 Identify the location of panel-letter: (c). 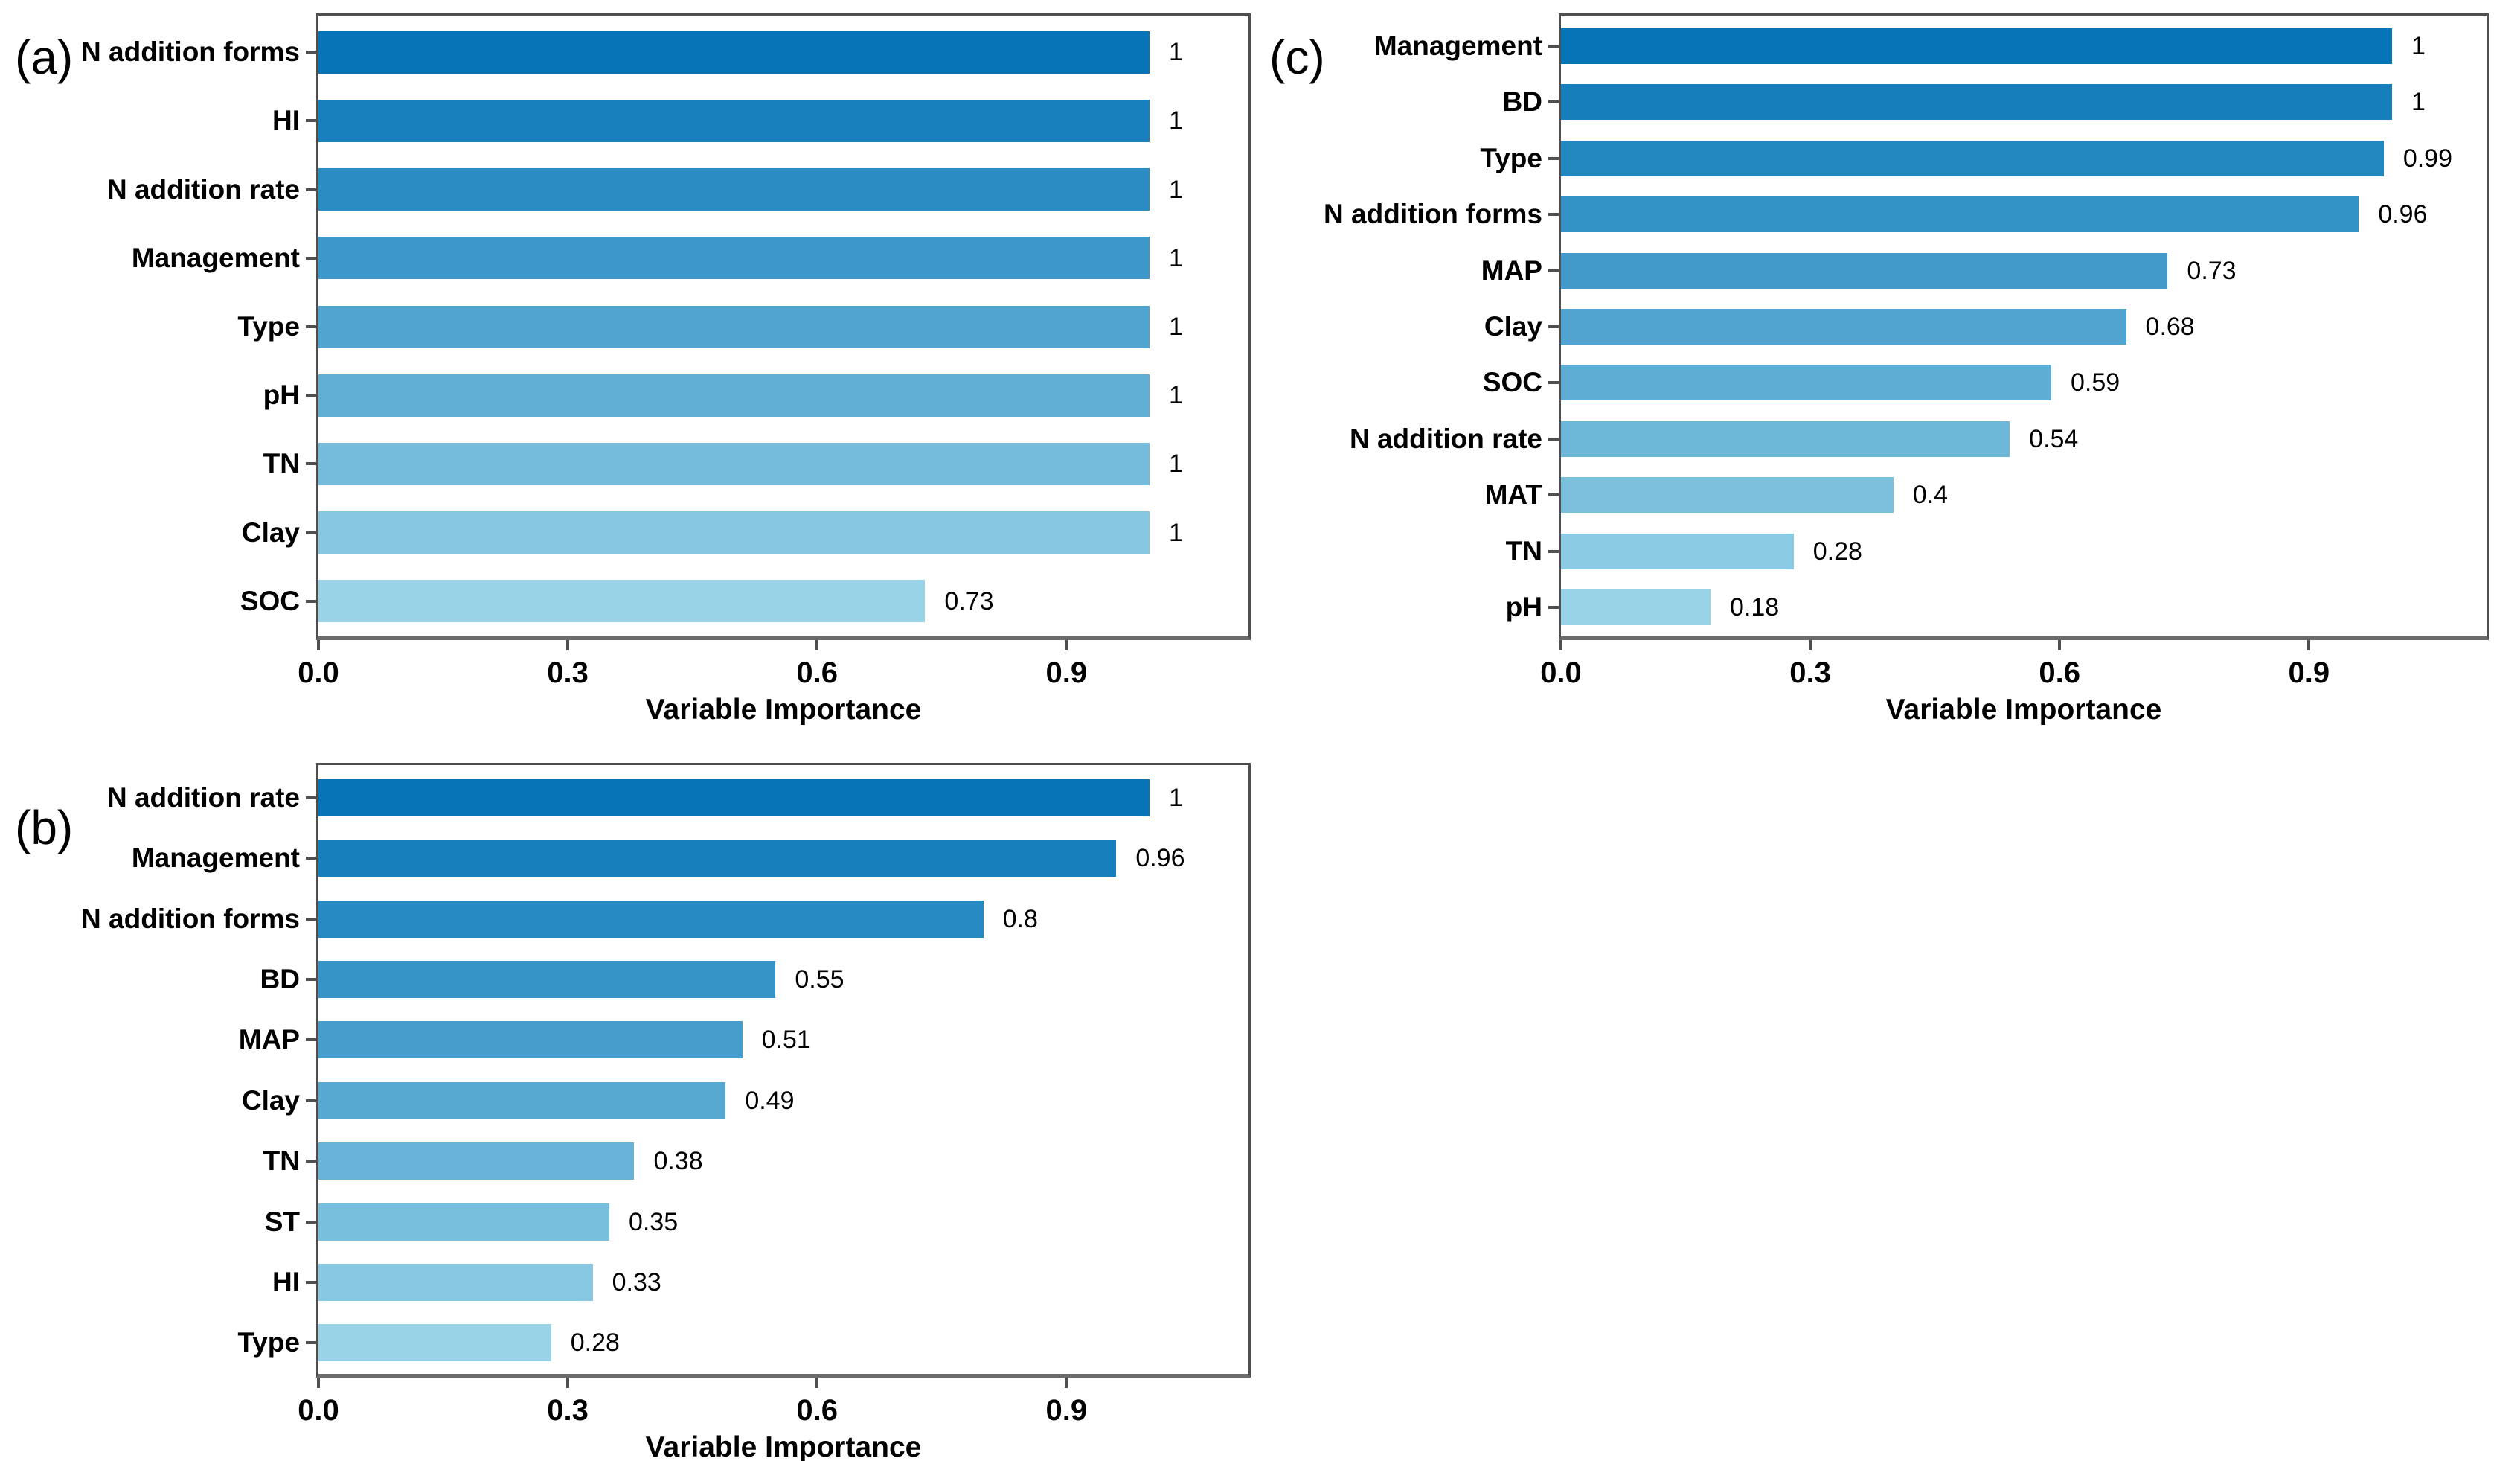
(1297, 57).